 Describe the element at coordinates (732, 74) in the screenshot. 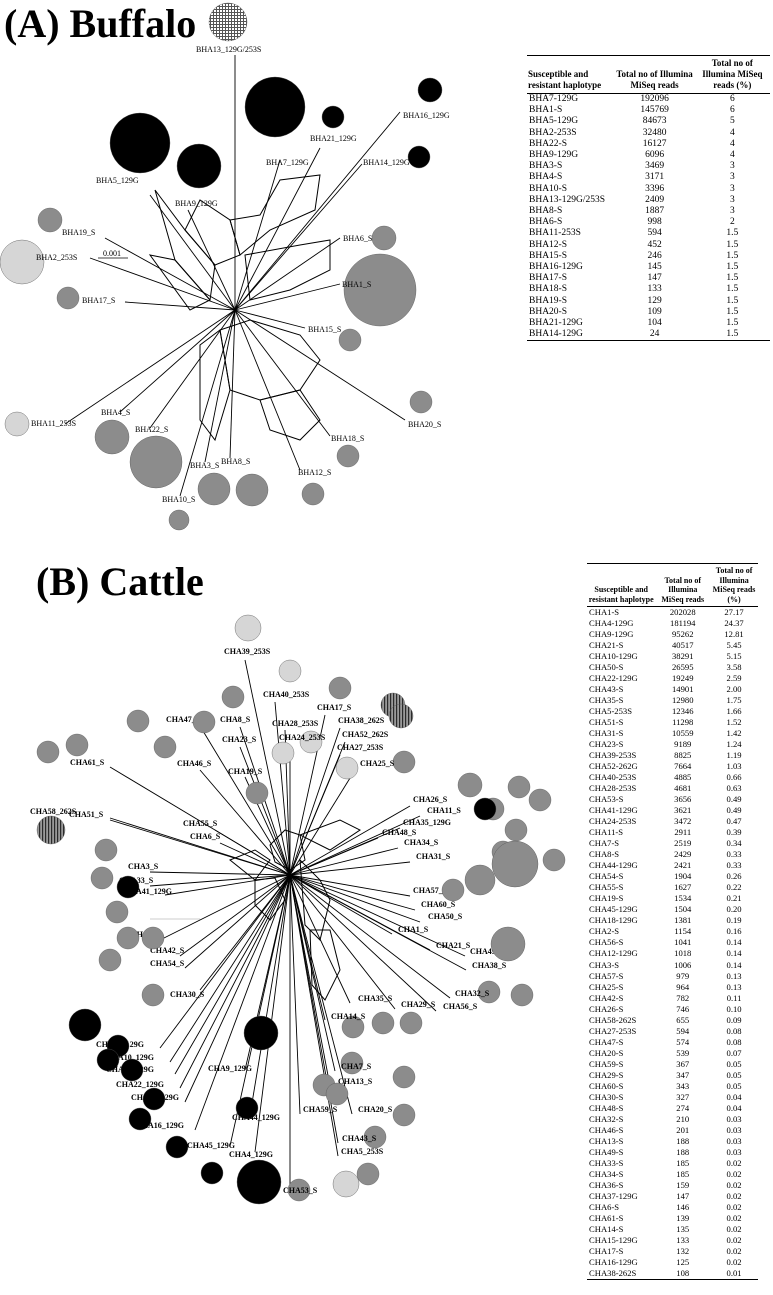

I see `header-reads-percent: Total no of Illumina MiSeq reads (%)` at that location.